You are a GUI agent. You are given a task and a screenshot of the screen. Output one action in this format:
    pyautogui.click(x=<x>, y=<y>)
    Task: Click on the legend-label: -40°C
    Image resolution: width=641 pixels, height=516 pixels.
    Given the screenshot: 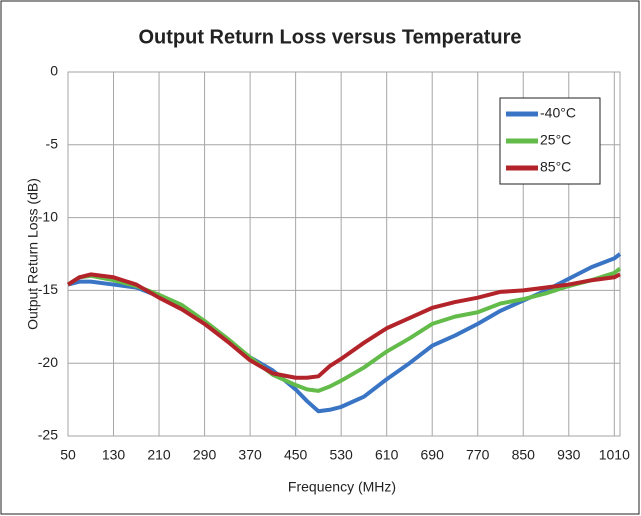 What is the action you would take?
    pyautogui.click(x=558, y=113)
    